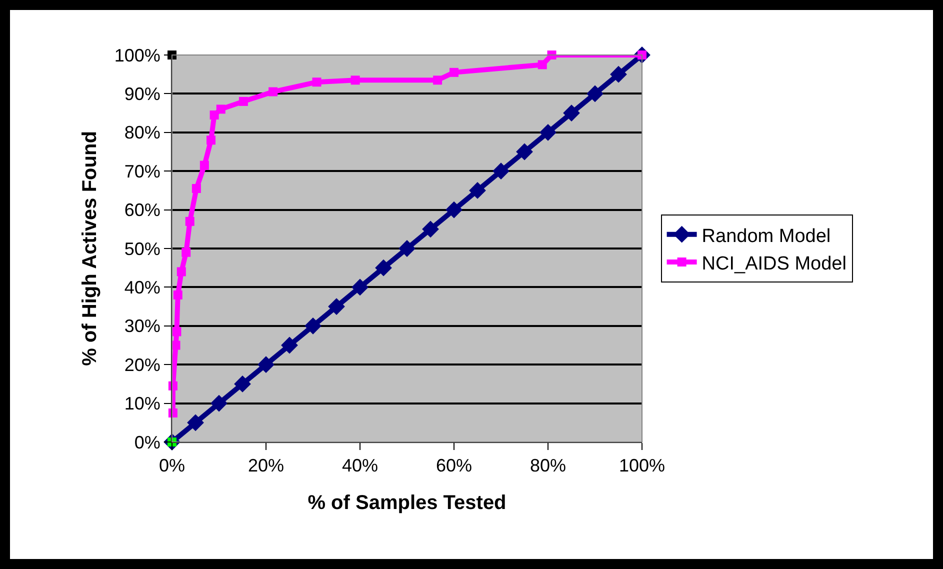 This screenshot has height=569, width=943. Describe the element at coordinates (142, 248) in the screenshot. I see `y-tick-label: 50%` at that location.